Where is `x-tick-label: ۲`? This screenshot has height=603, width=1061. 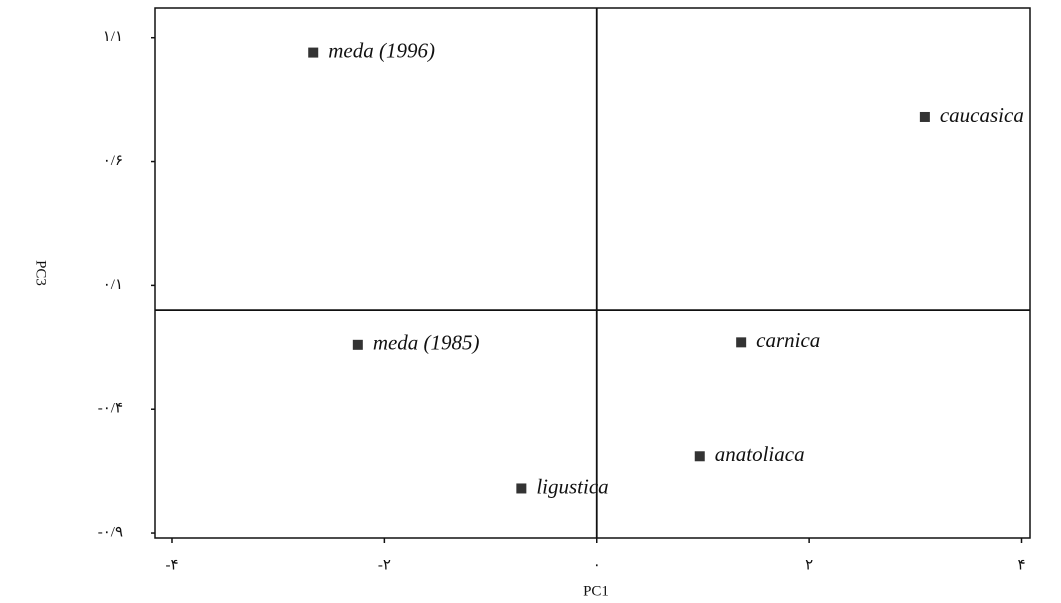
x-tick-label: ۲ is located at coordinates (809, 565).